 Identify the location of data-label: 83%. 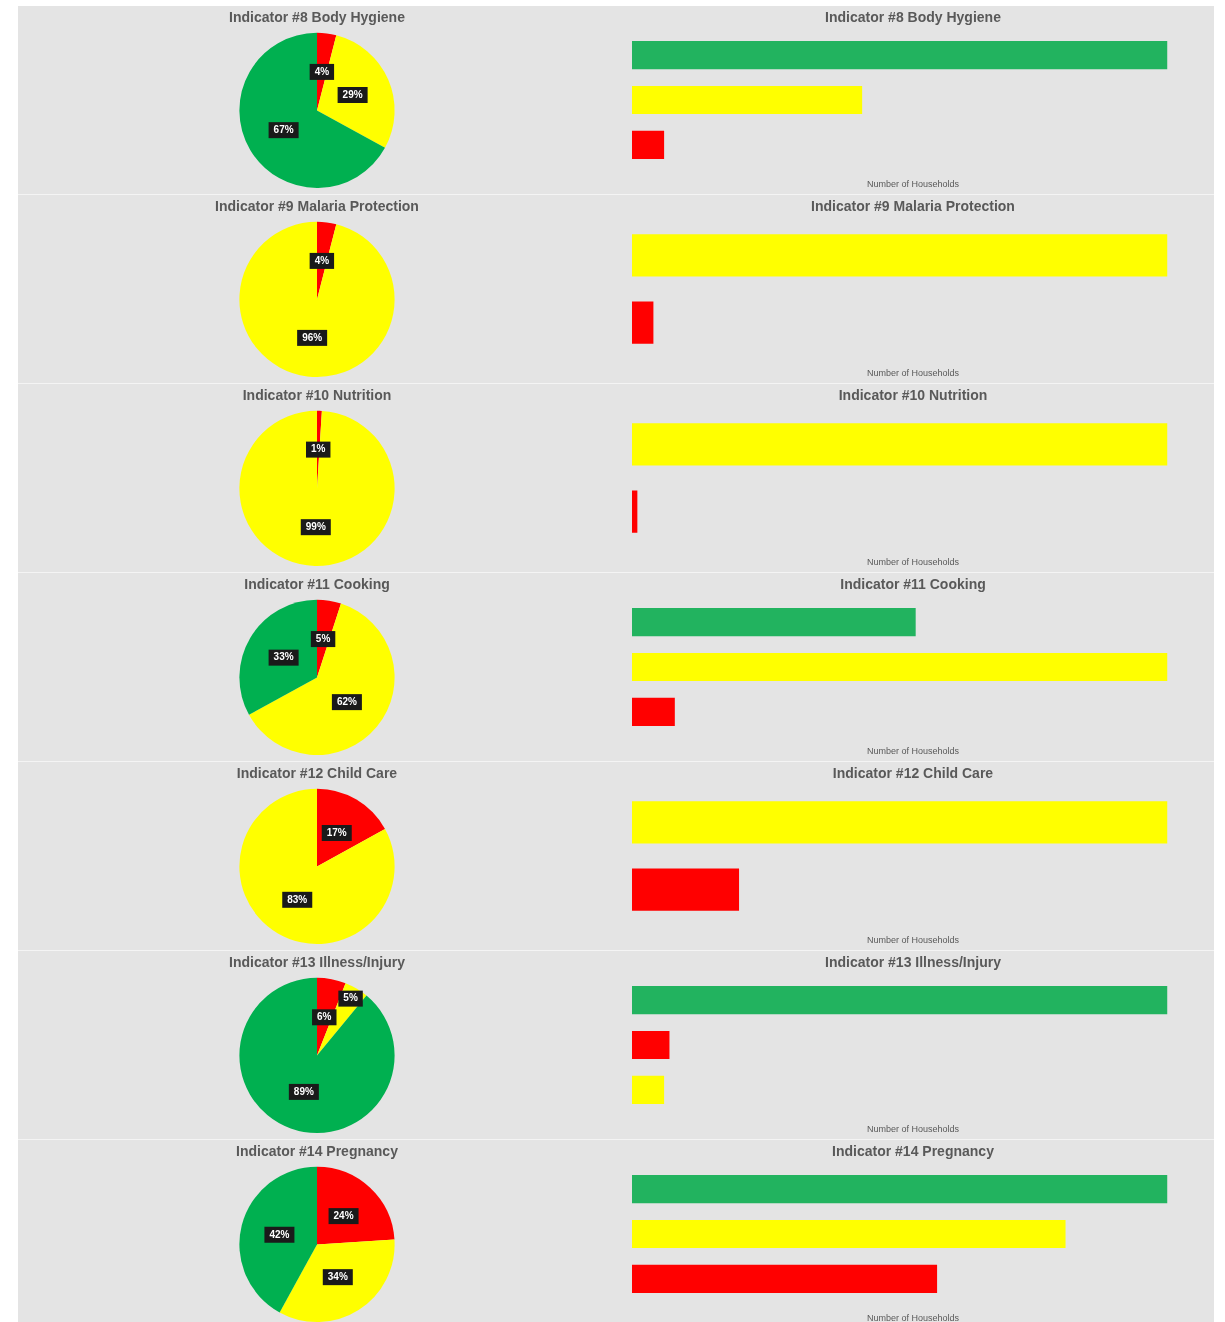
(297, 899).